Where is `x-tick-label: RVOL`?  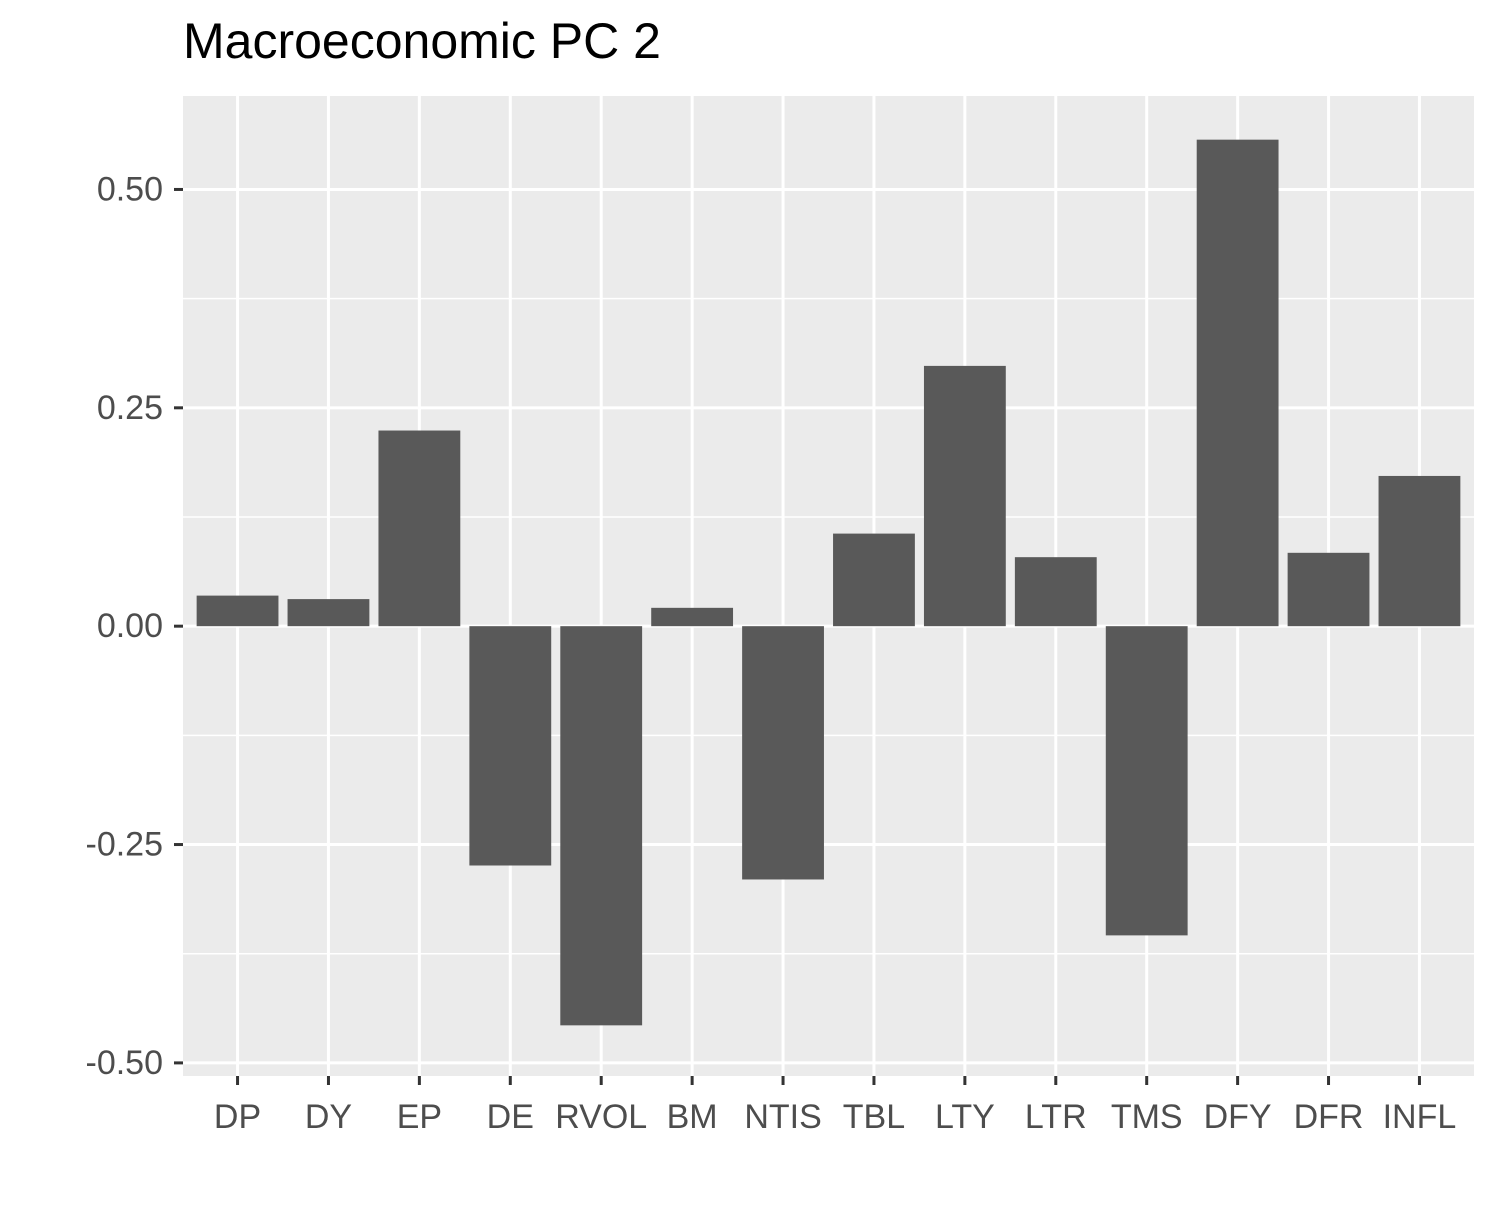
x-tick-label: RVOL is located at coordinates (601, 1117).